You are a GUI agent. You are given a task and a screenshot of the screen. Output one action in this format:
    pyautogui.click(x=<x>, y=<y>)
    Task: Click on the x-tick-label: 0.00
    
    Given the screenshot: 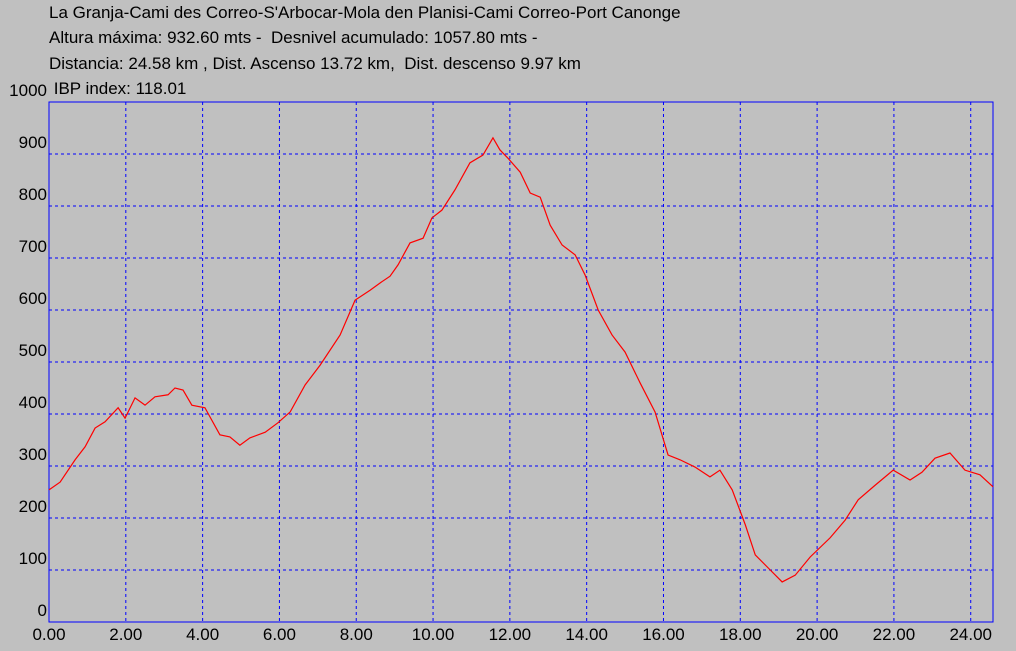 What is the action you would take?
    pyautogui.click(x=48, y=634)
    